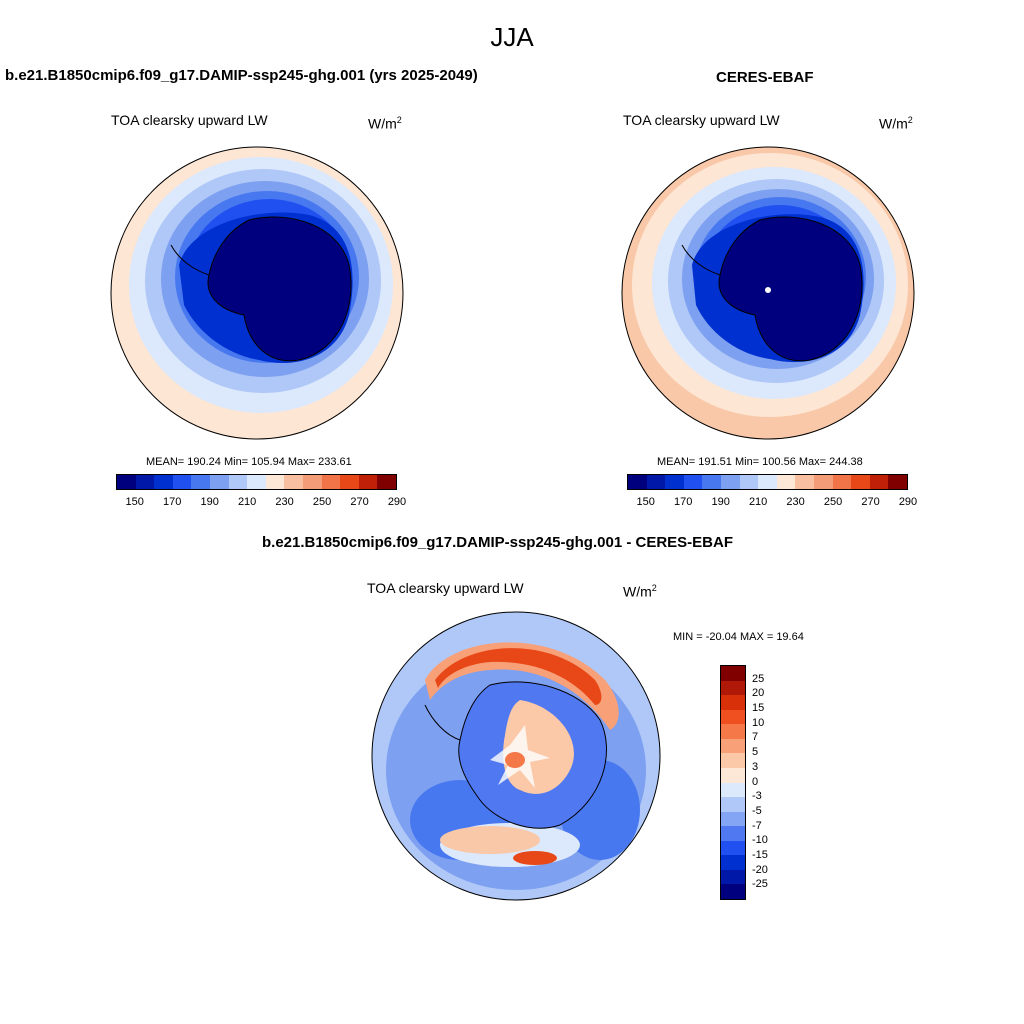  What do you see at coordinates (758, 502) in the screenshot?
I see `right-colorbar-tick: 210` at bounding box center [758, 502].